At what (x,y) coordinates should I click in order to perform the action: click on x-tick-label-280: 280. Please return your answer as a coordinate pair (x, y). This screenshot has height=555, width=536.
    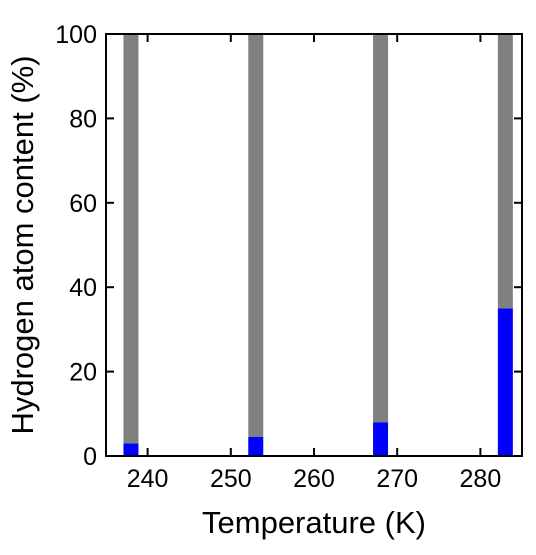
    Looking at the image, I should click on (481, 479).